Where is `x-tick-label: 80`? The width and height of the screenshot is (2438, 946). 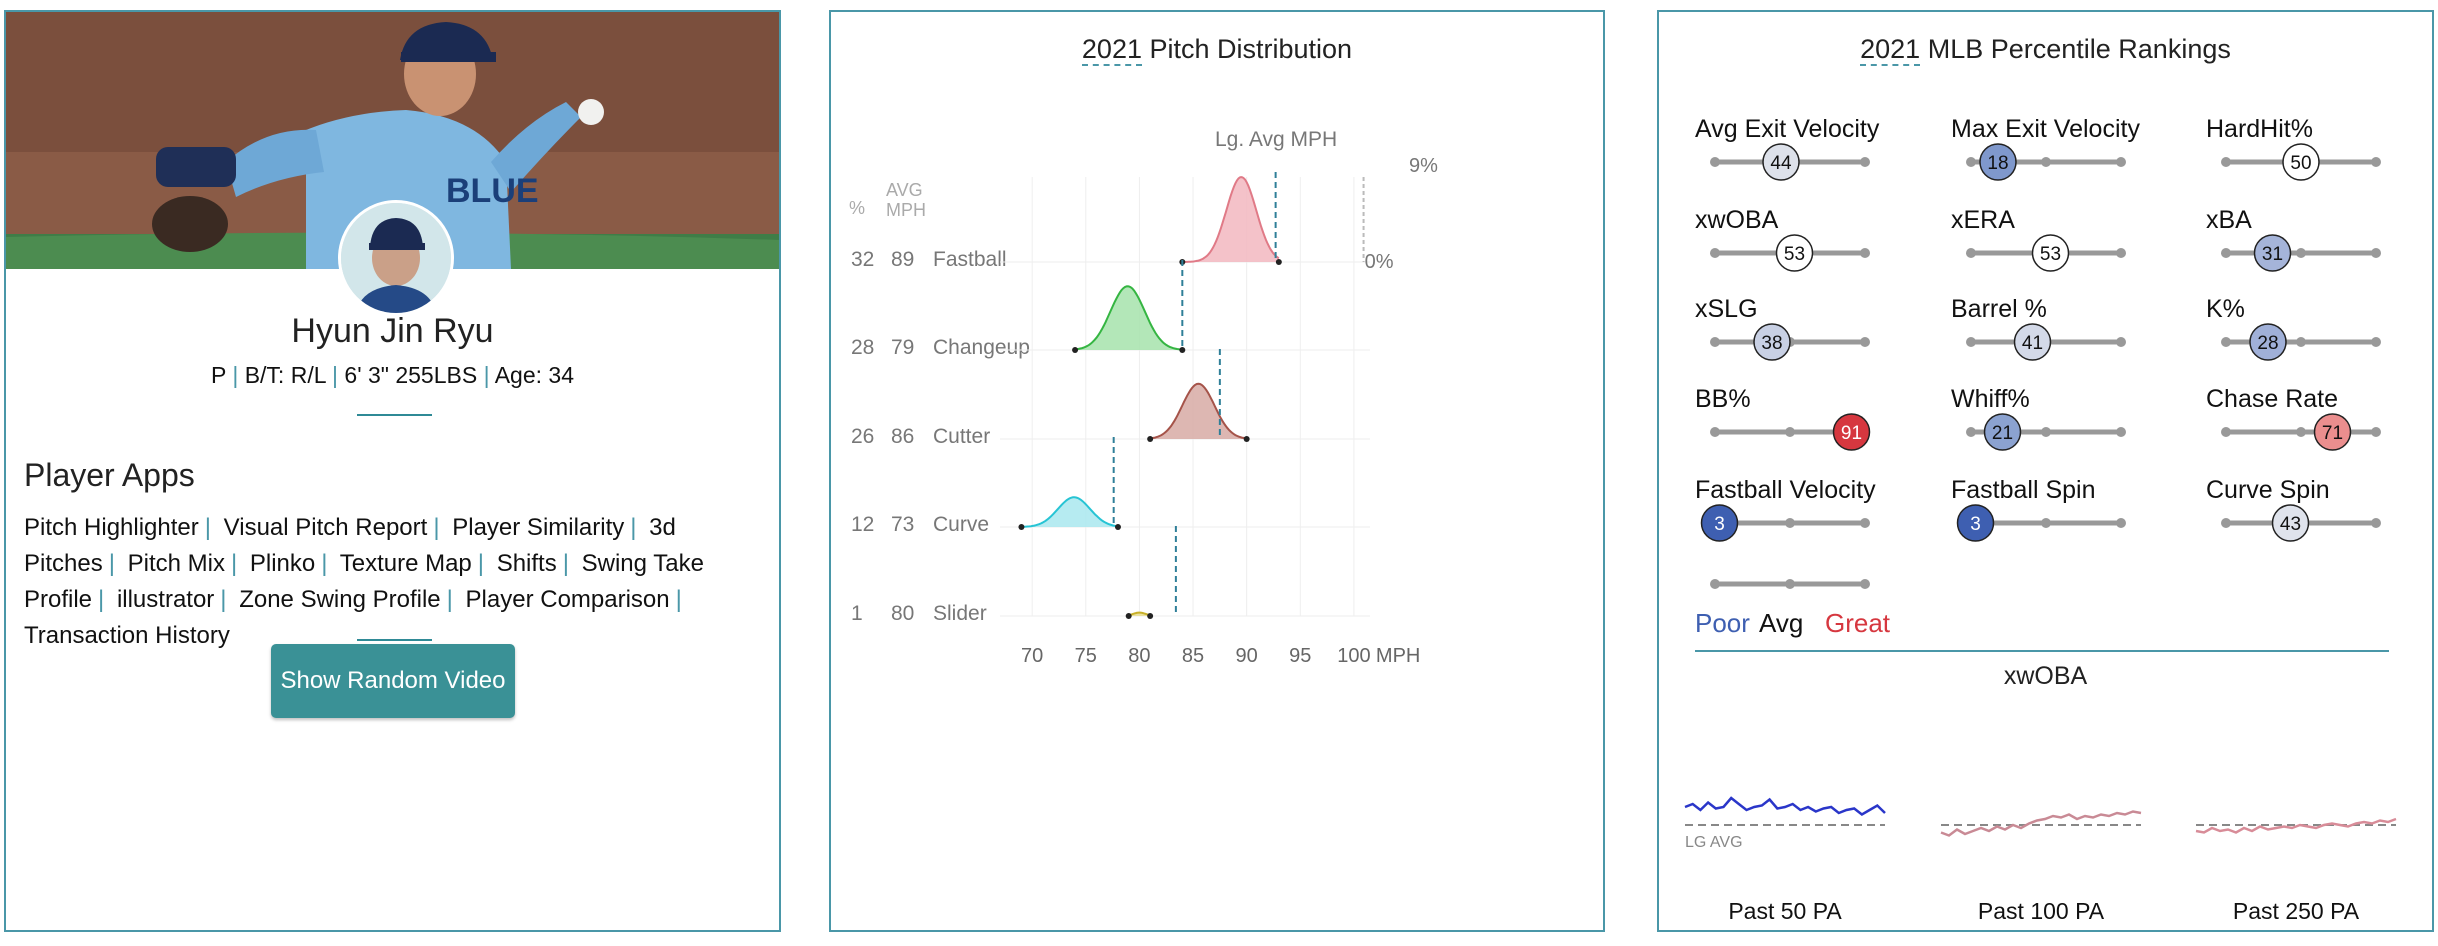 x-tick-label: 80 is located at coordinates (1139, 656).